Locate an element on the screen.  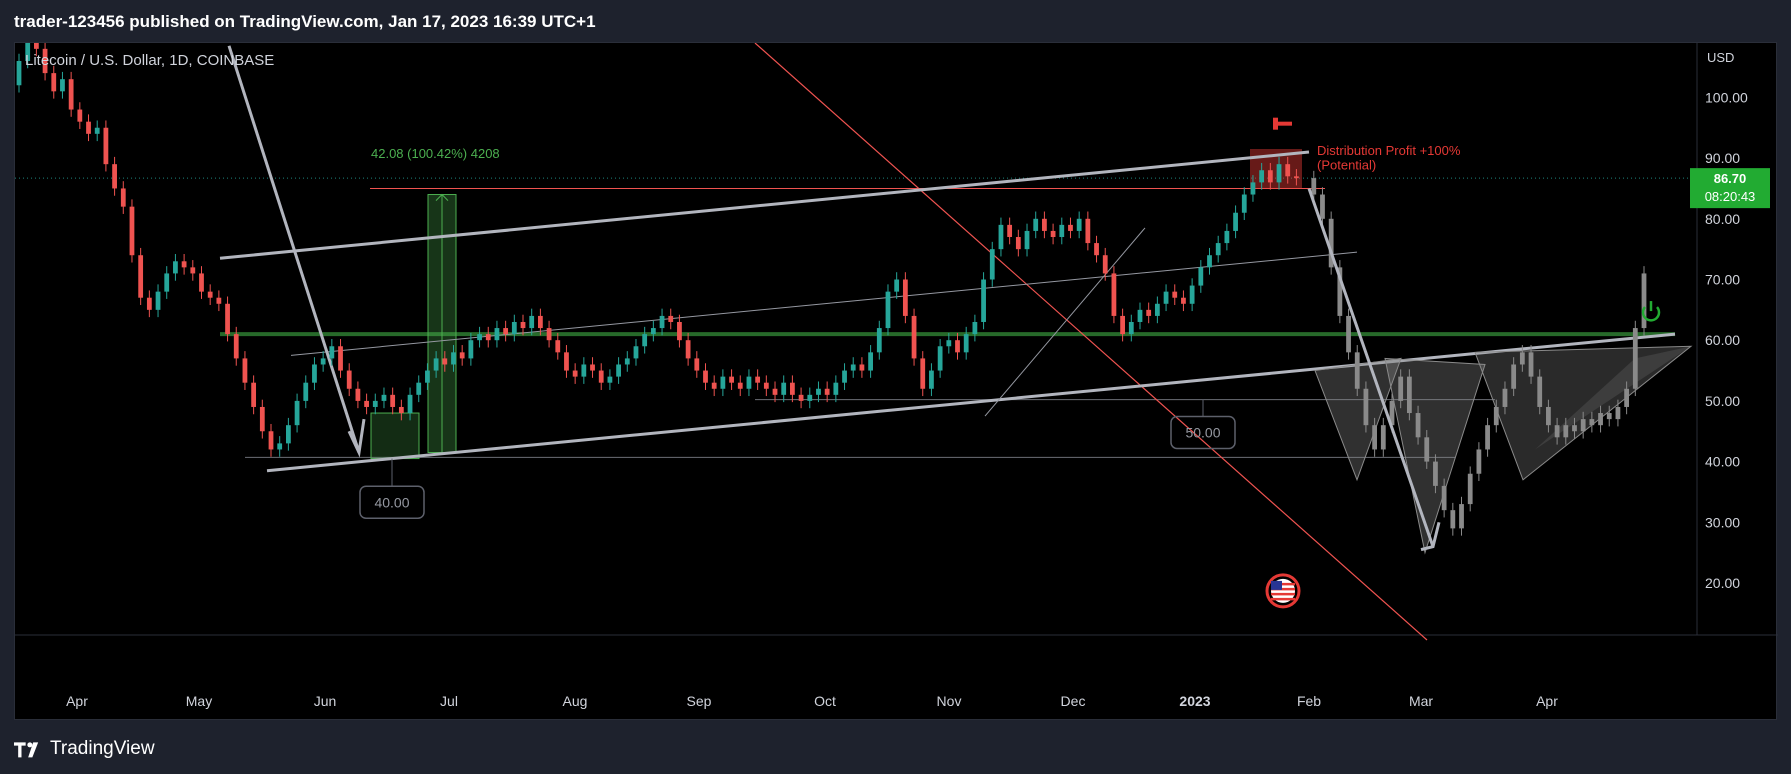
x-tick-label: Apr is located at coordinates (77, 701).